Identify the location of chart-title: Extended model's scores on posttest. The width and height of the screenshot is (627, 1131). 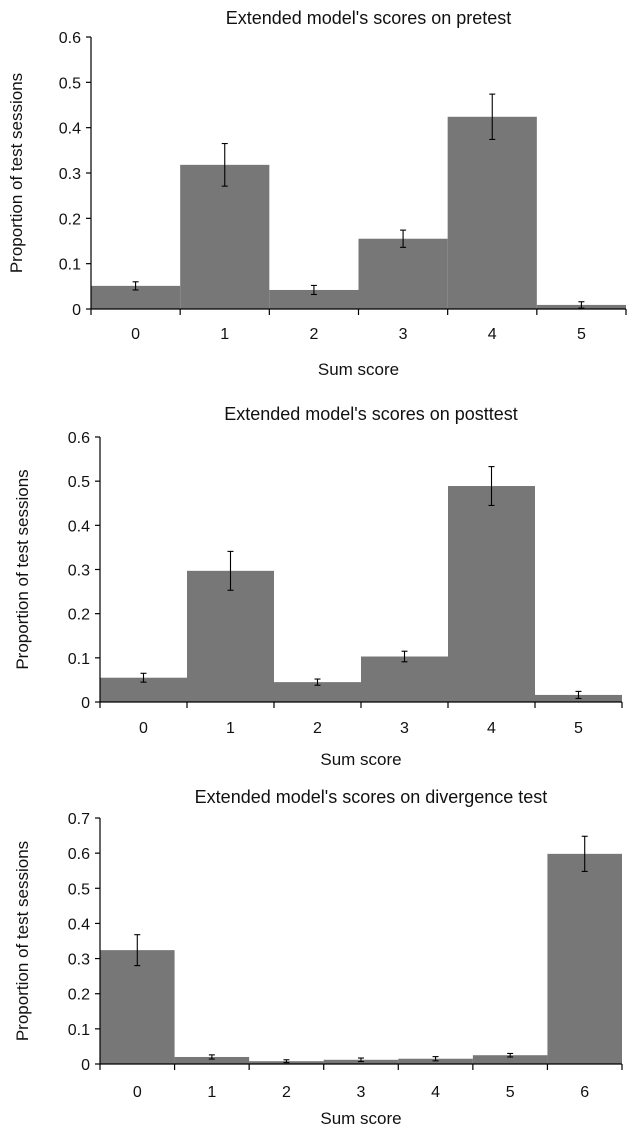
(371, 414).